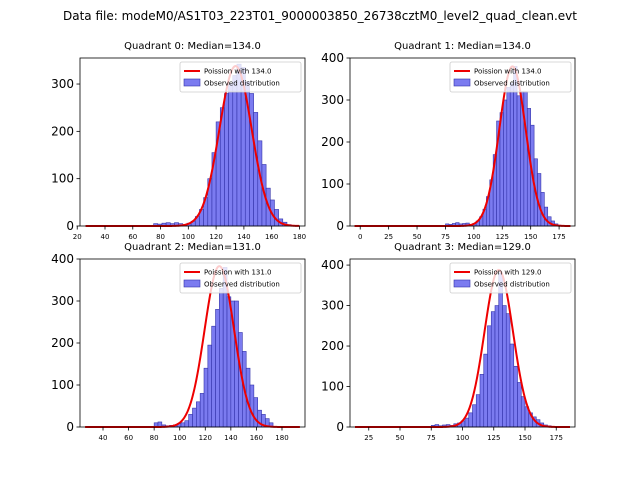 The height and width of the screenshot is (480, 640). I want to click on panel-title: Quadrant 3: Median=129.0, so click(462, 247).